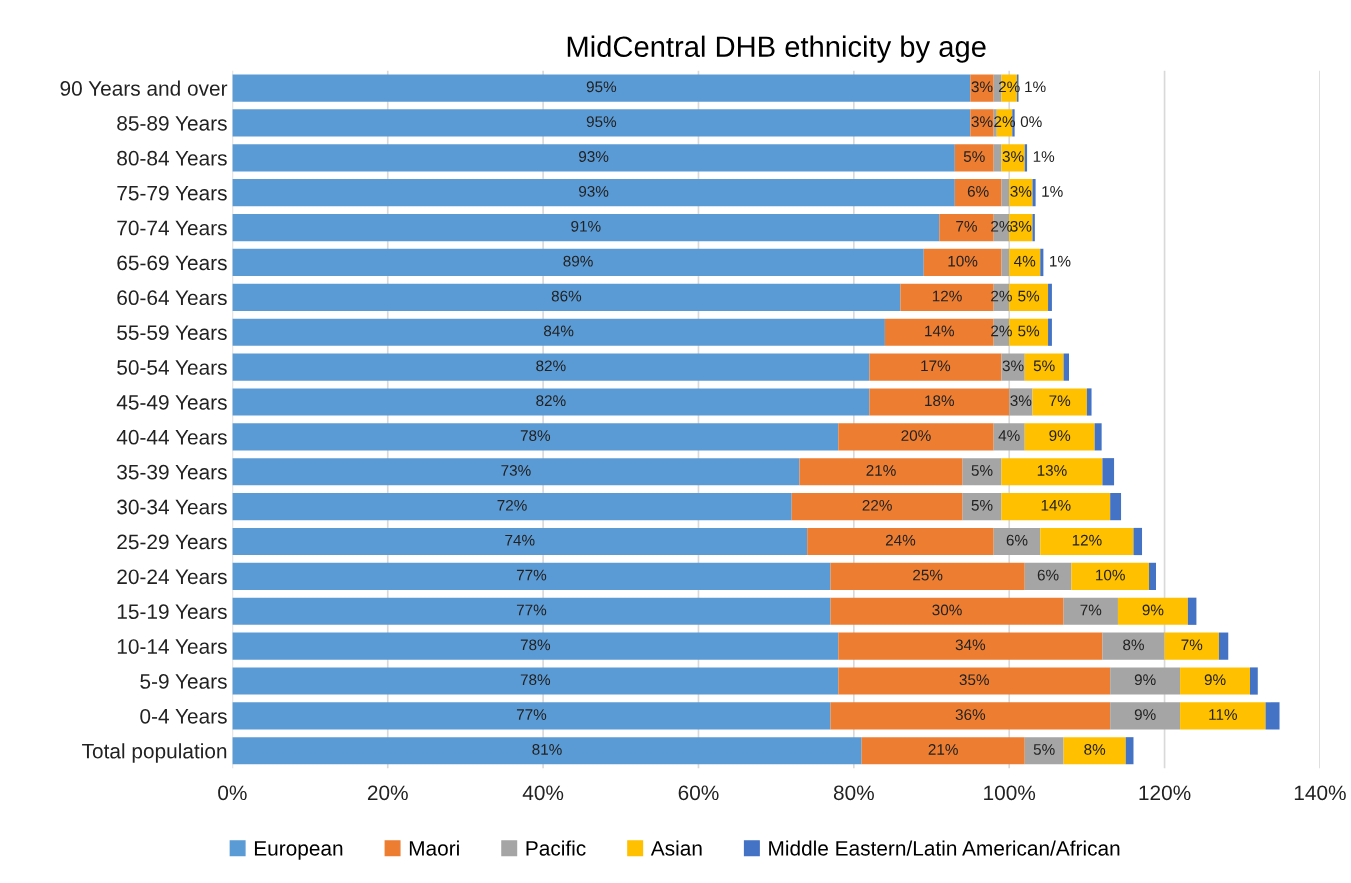 This screenshot has width=1351, height=883. I want to click on legend-label: Middle Eastern/Latin American/African, so click(944, 848).